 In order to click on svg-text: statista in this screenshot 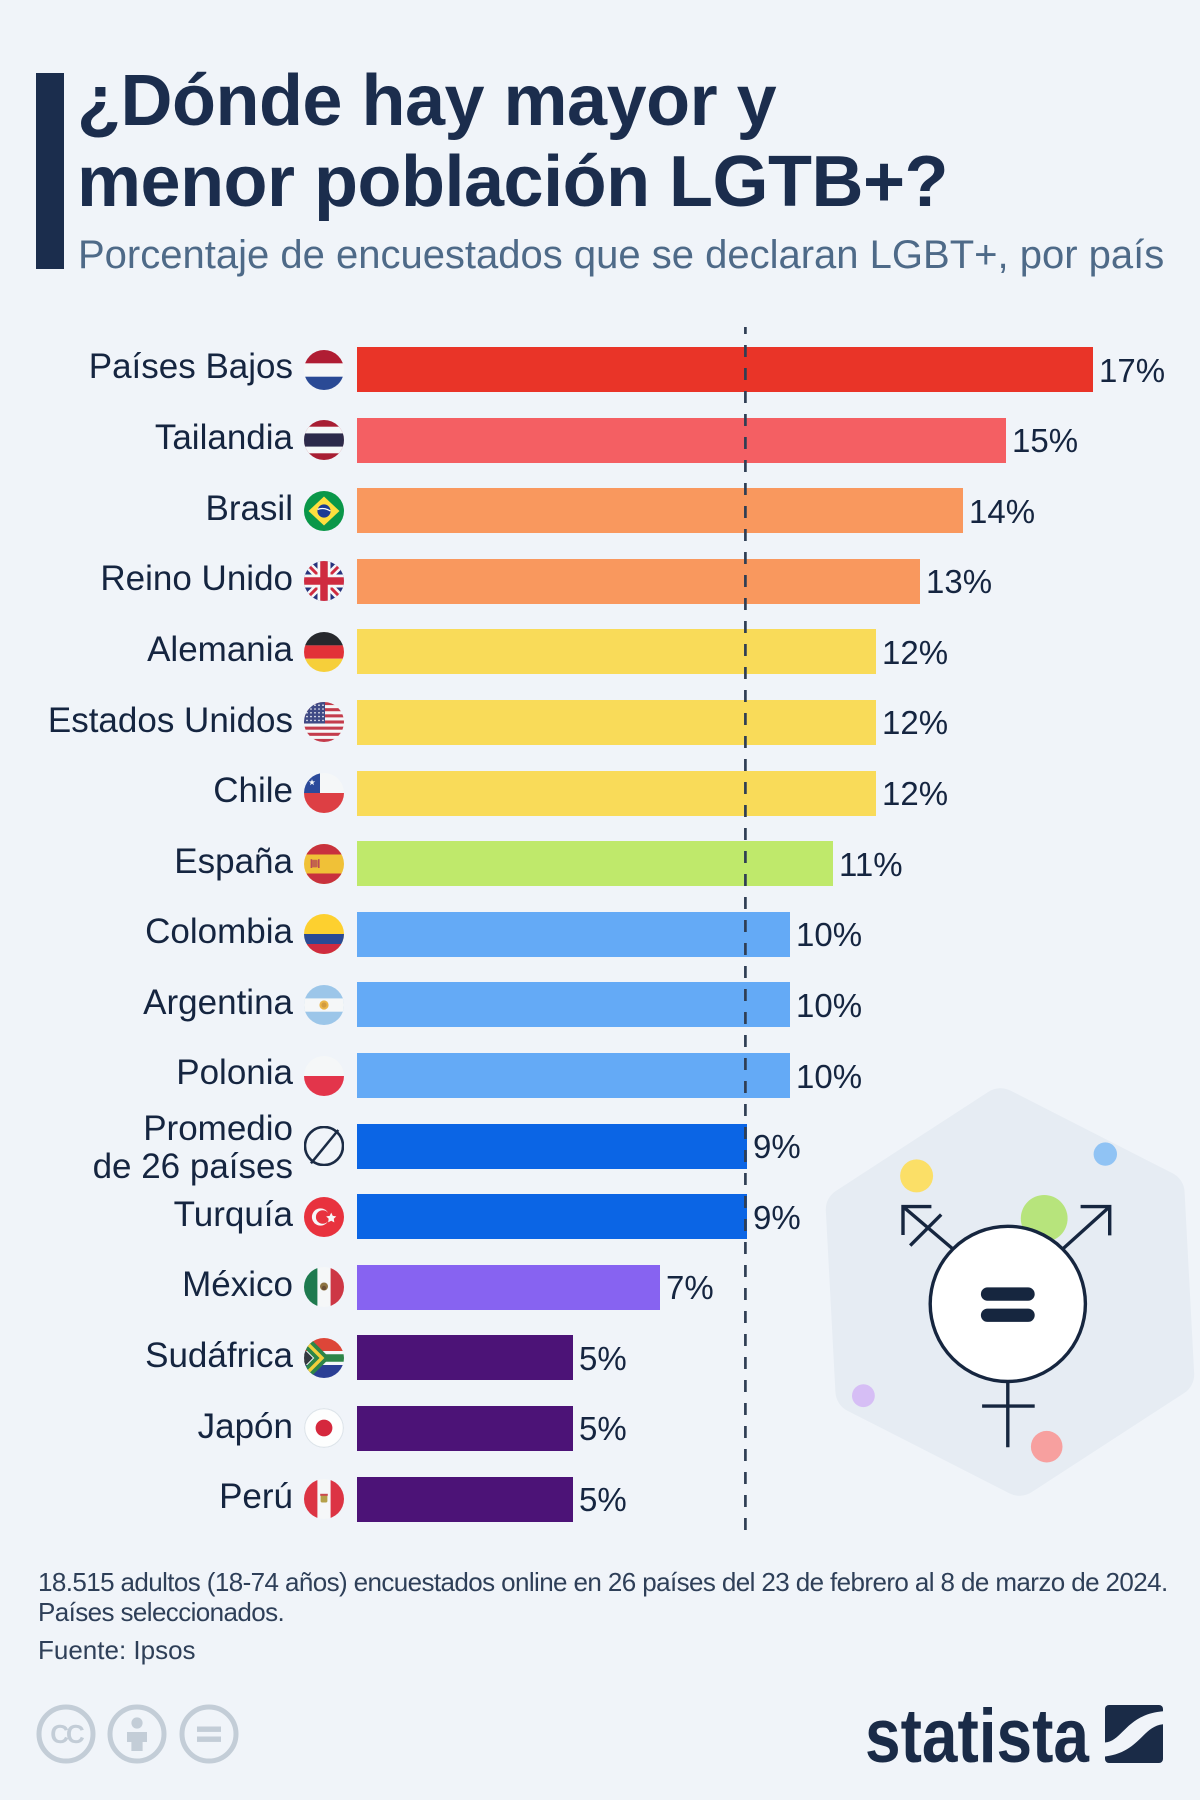, I will do `click(978, 1735)`.